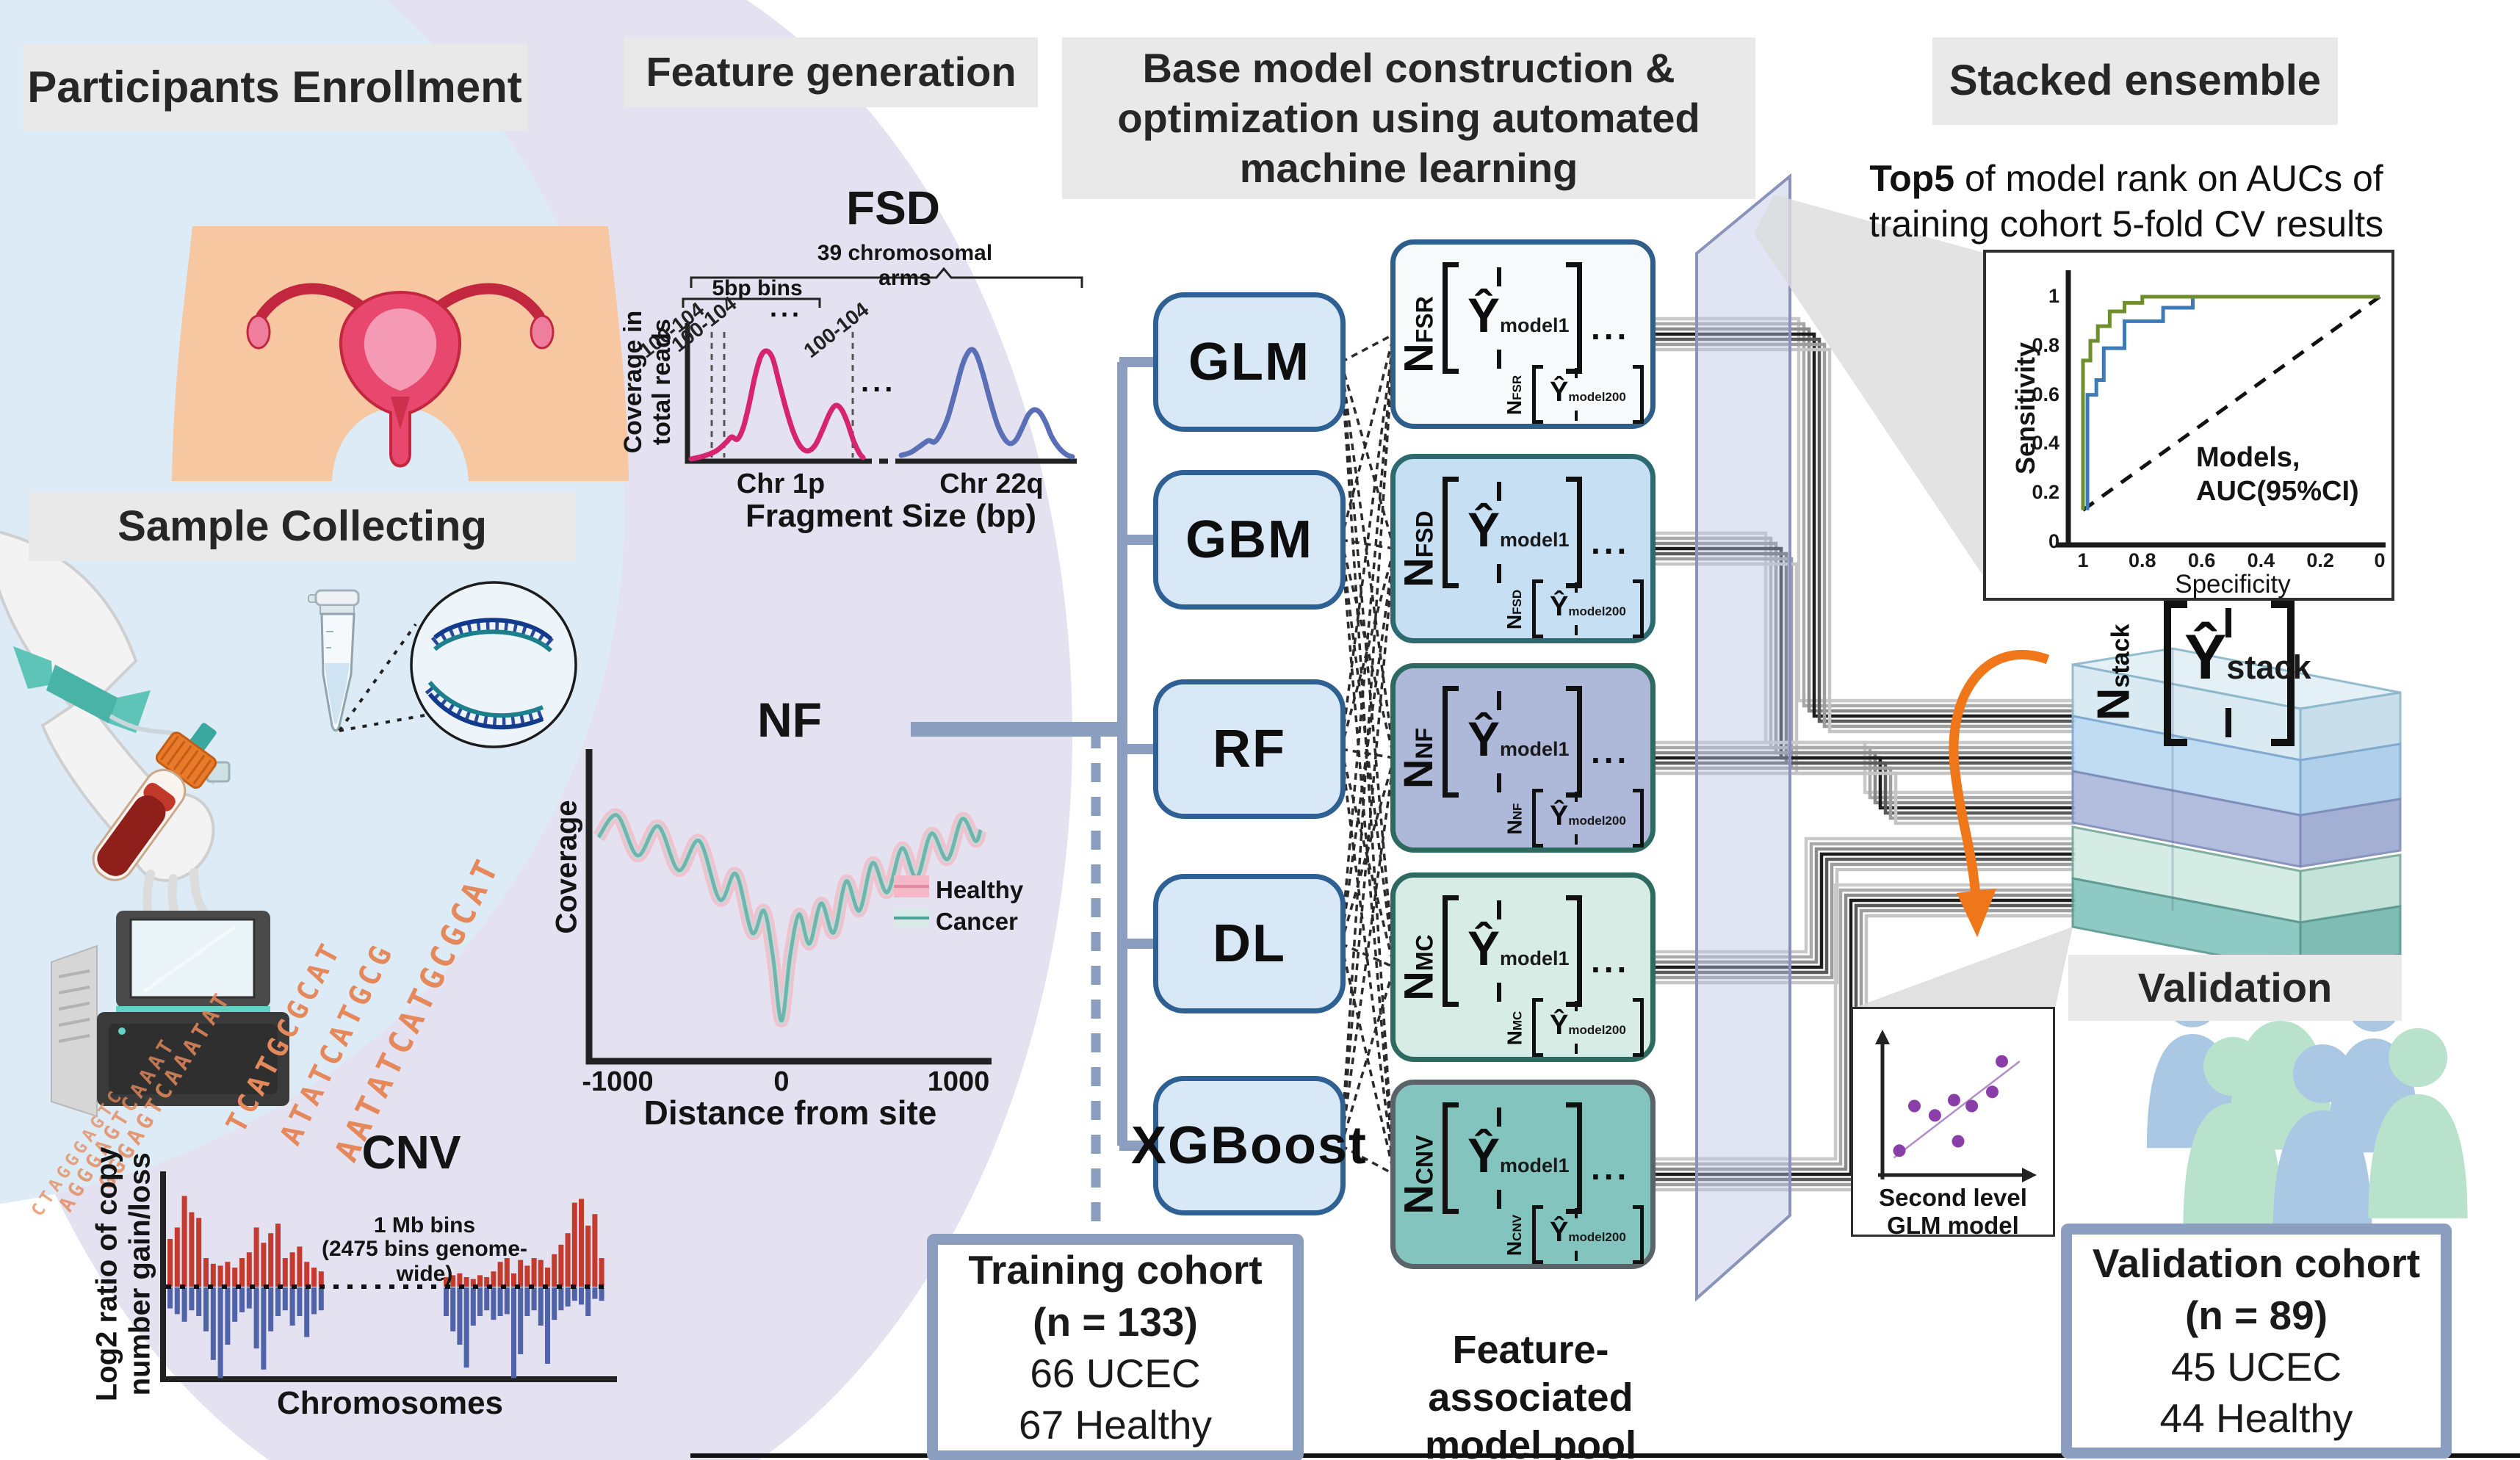 This screenshot has height=1460, width=2520. What do you see at coordinates (790, 1113) in the screenshot?
I see `nf-xlabel: Distance from site` at bounding box center [790, 1113].